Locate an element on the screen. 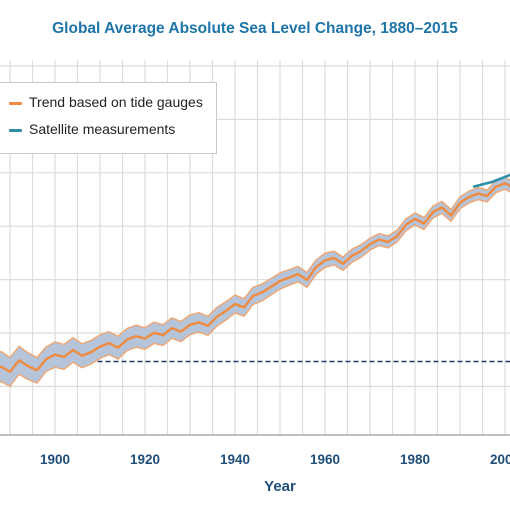 The width and height of the screenshot is (510, 510). legend-label-satellite: Satellite measurements is located at coordinates (102, 129).